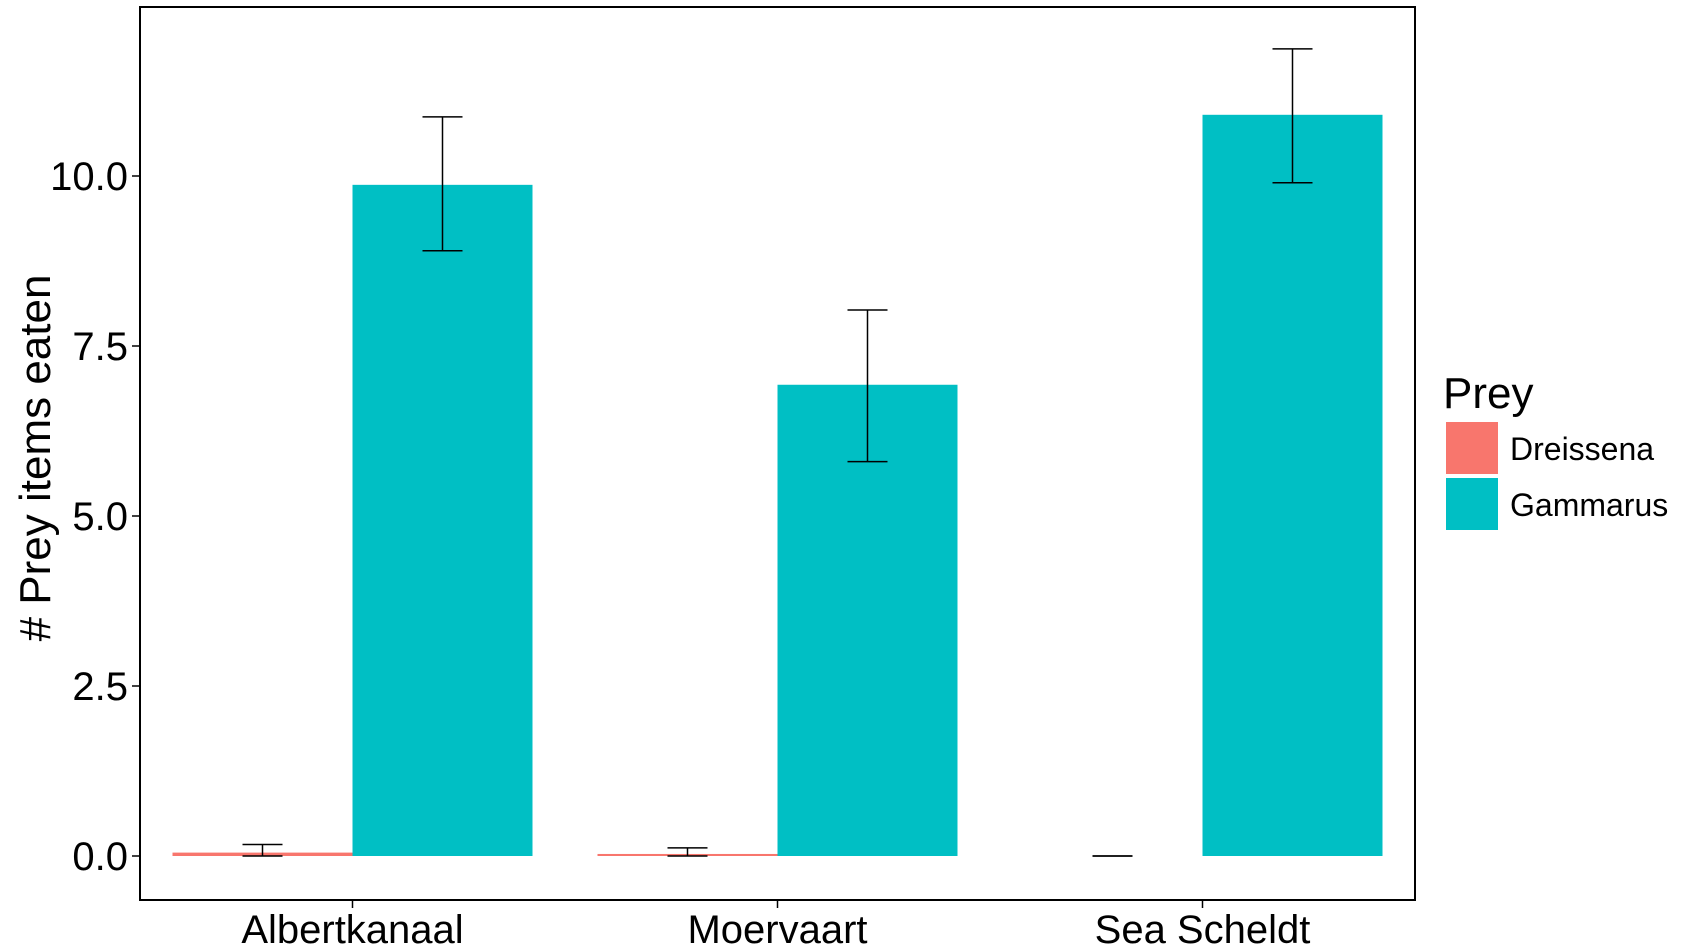 The image size is (1702, 944). What do you see at coordinates (777, 926) in the screenshot?
I see `x-tick-label: Moervaart` at bounding box center [777, 926].